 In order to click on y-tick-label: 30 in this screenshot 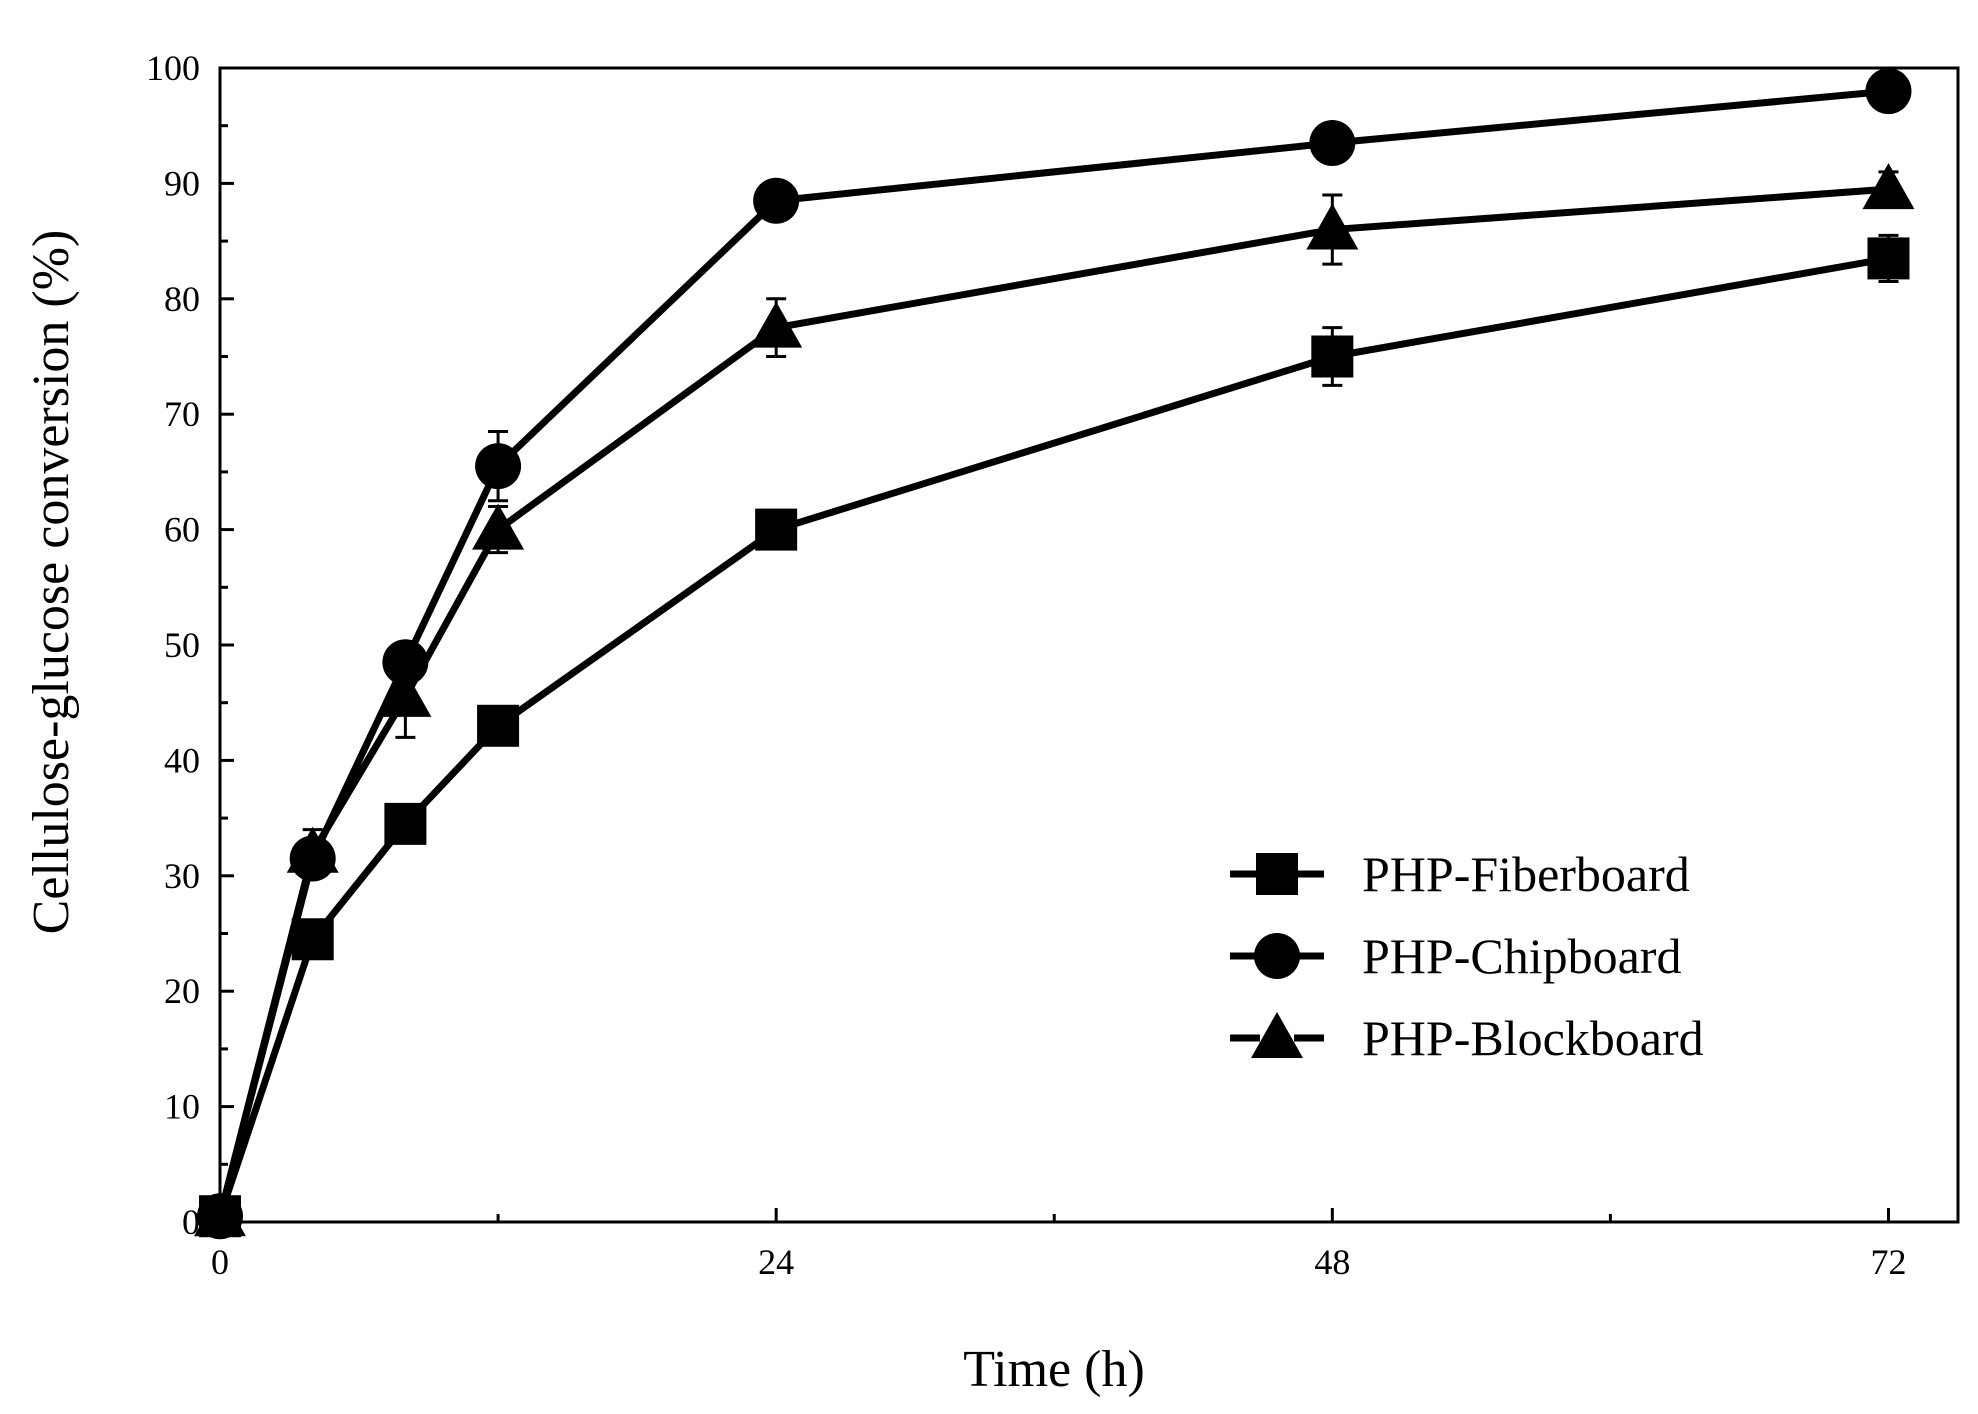, I will do `click(182, 876)`.